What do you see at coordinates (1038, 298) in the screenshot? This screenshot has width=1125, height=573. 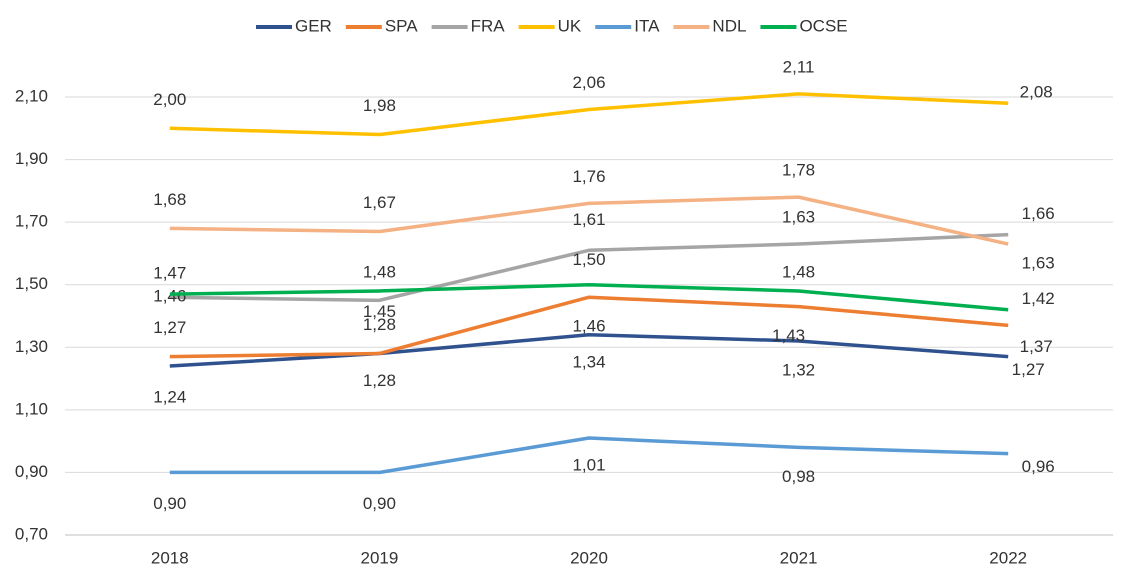 I see `data-label: 1,42` at bounding box center [1038, 298].